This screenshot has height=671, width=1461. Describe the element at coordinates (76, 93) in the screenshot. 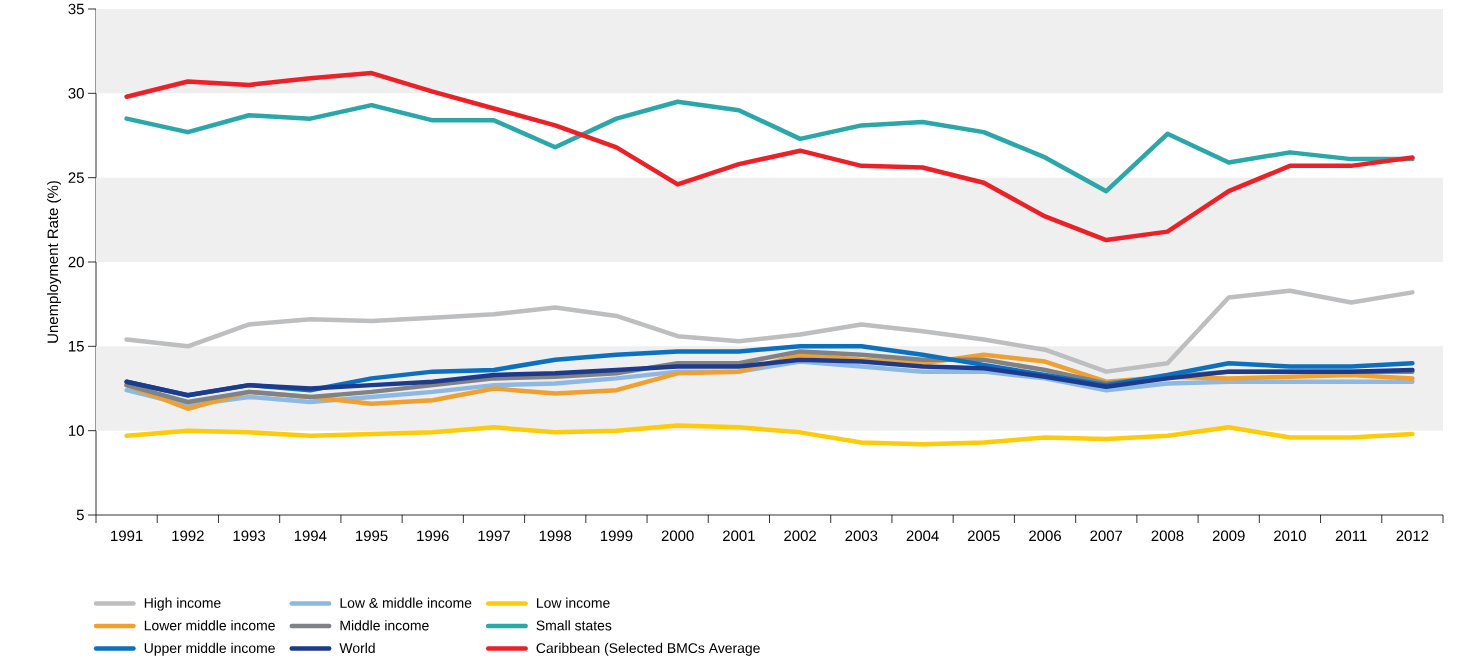

I see `y-tick-label: 30` at that location.